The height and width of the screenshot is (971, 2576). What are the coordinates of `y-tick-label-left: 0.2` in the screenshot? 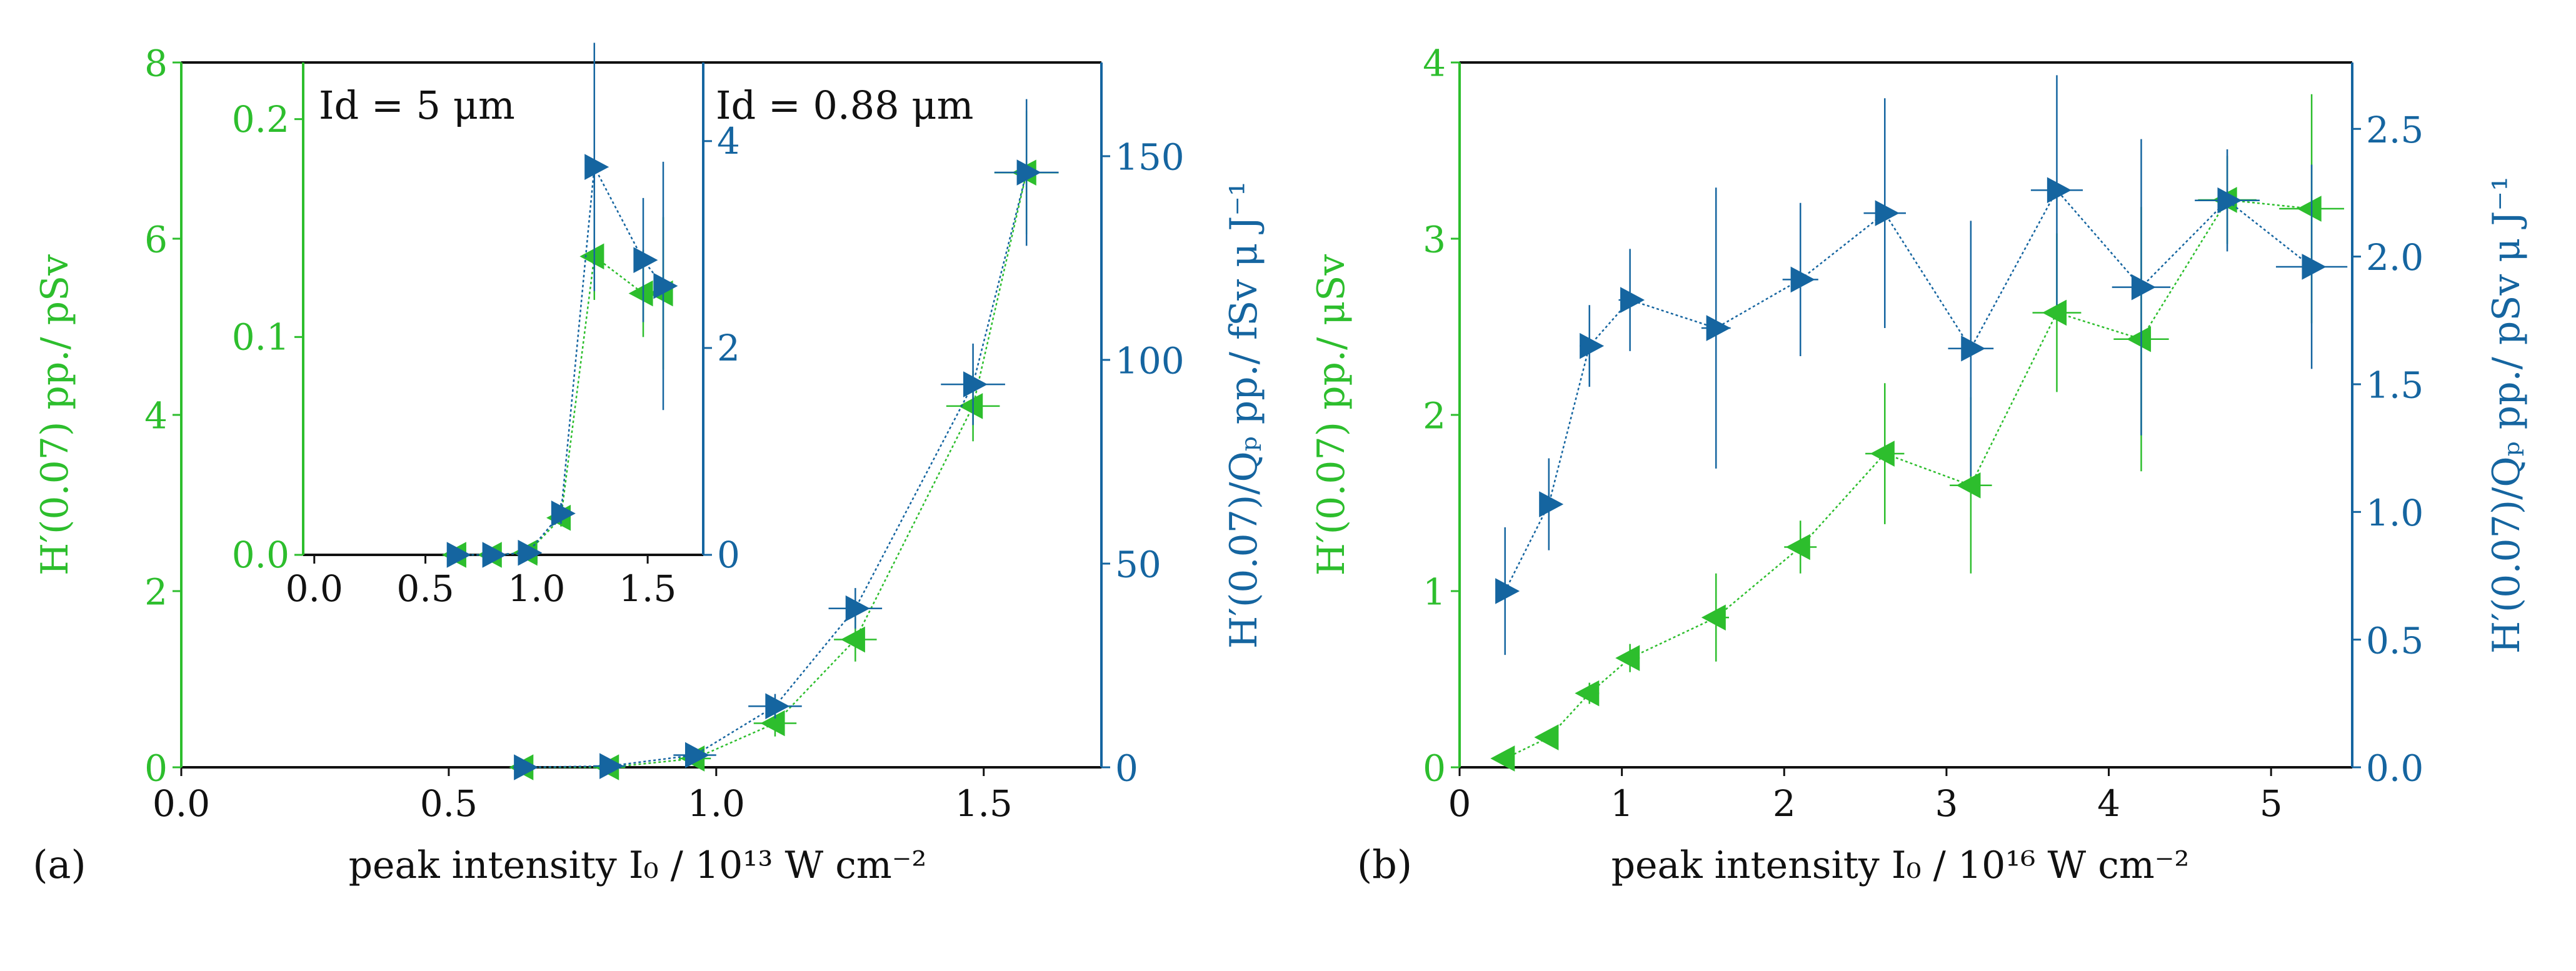 It's located at (260, 120).